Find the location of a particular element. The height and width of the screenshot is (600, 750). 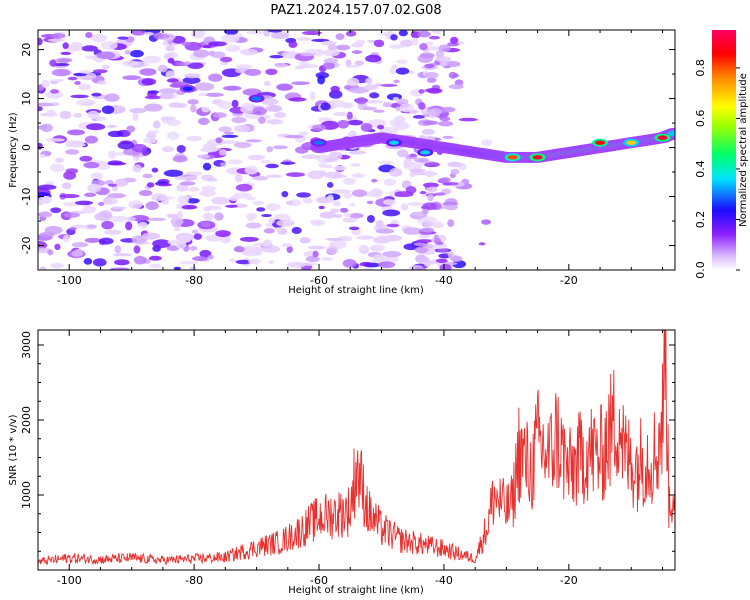

y-tick-label: 3000 is located at coordinates (26, 345).